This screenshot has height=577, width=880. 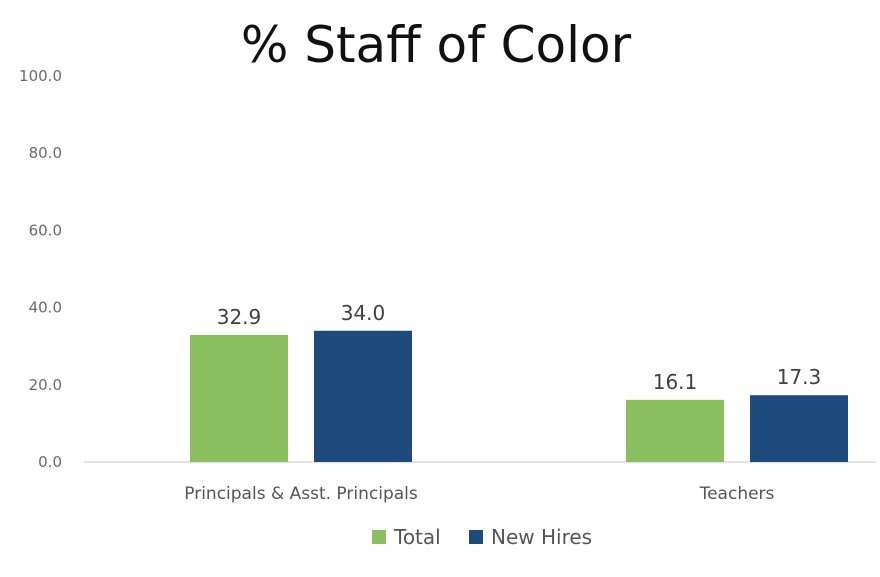 I want to click on x-axis: Principals & Asst. Principals Teachers, so click(x=479, y=494).